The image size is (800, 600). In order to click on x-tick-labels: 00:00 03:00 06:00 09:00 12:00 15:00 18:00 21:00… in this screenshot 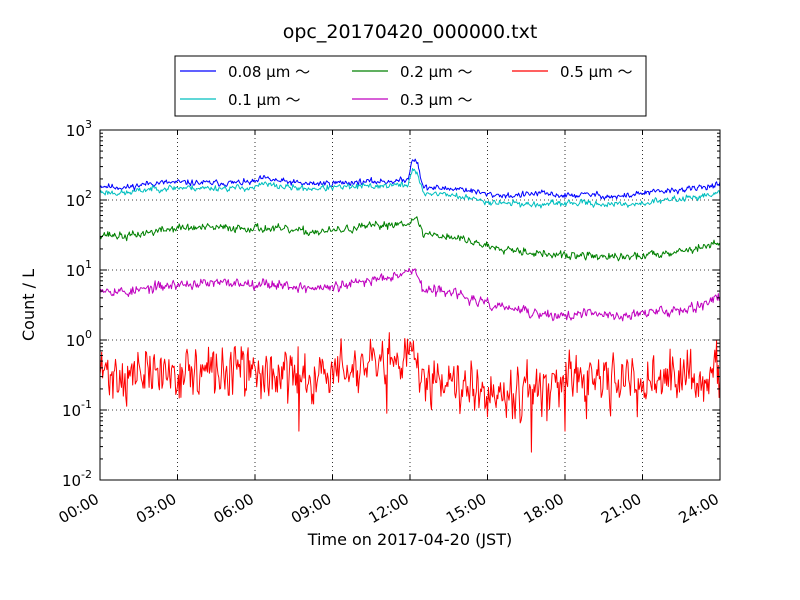, I will do `click(389, 508)`.